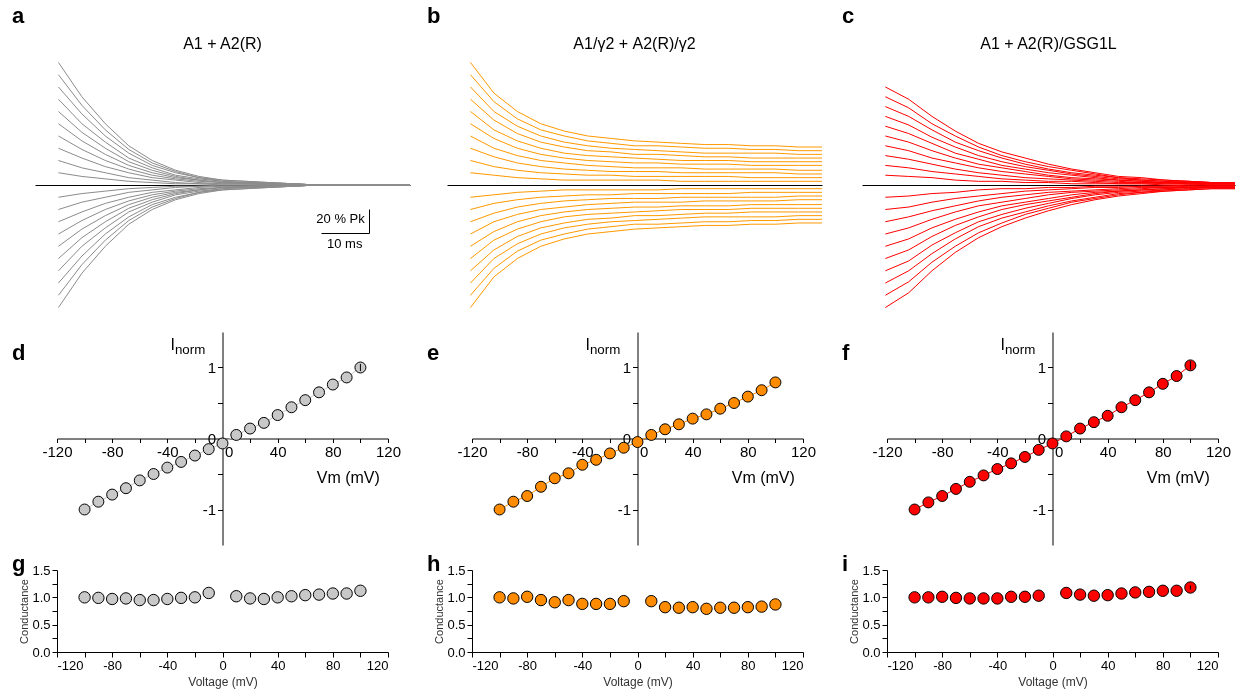 The height and width of the screenshot is (698, 1238). What do you see at coordinates (222, 43) in the screenshot?
I see `chart-title: A1 + A2(R)` at bounding box center [222, 43].